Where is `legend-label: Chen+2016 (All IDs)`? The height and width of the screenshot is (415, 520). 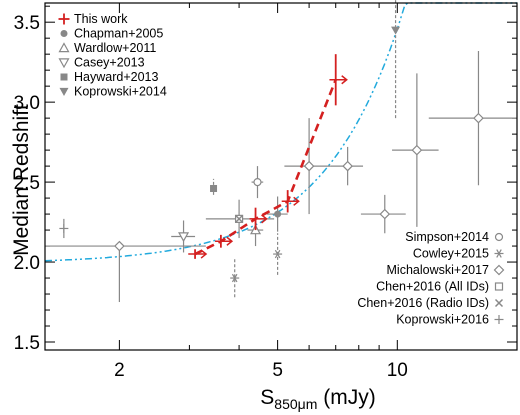 legend-label: Chen+2016 (All IDs) is located at coordinates (432, 287).